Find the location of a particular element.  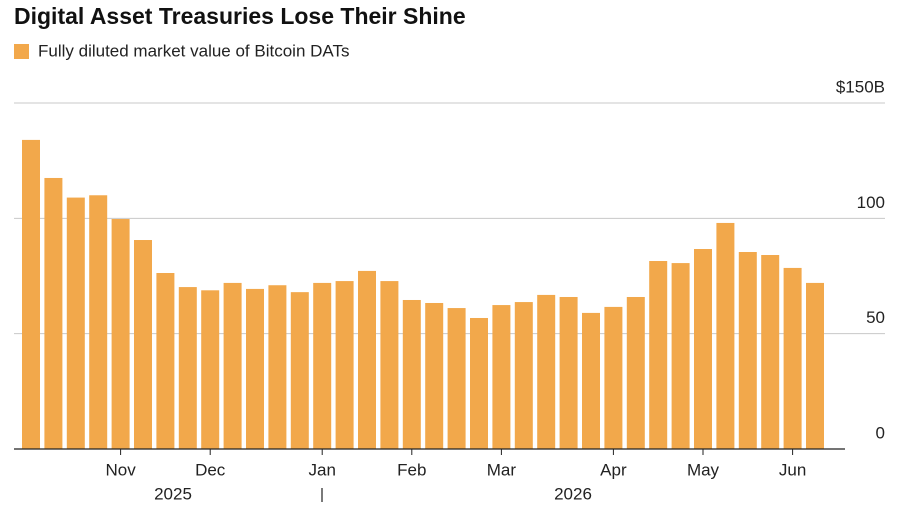

year-label: 2026 is located at coordinates (573, 493).